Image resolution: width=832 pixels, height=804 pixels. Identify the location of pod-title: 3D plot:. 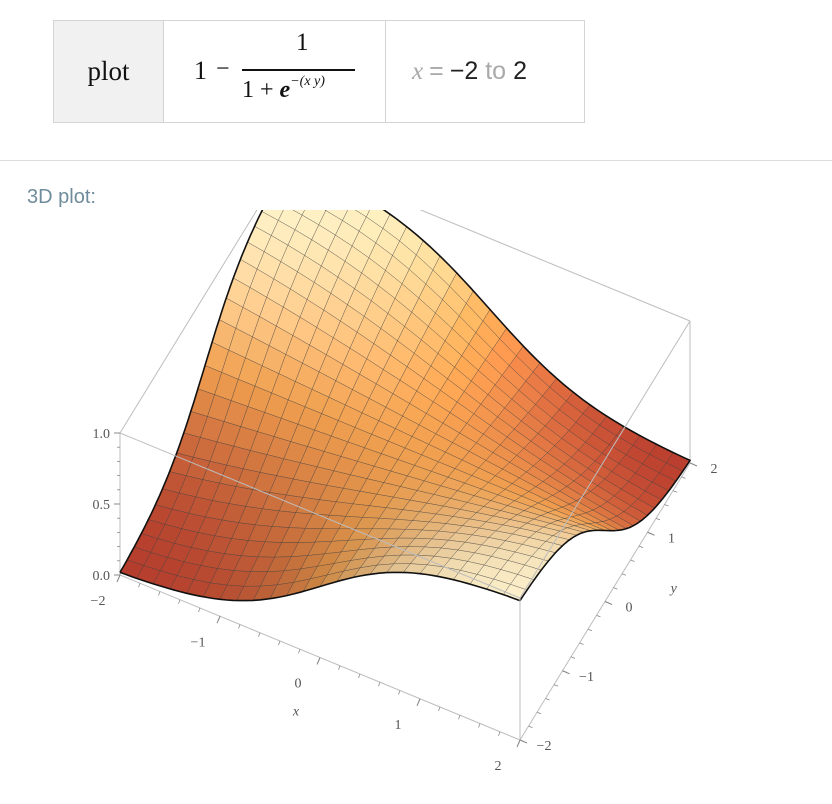
(61, 197).